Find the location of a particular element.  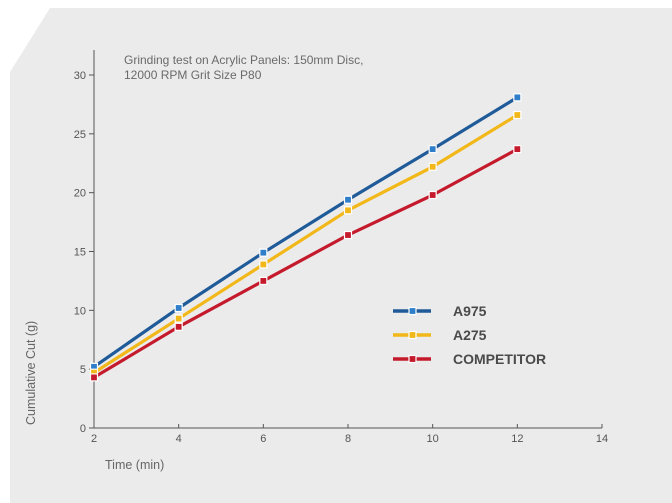

x-axis-title: Time (min) is located at coordinates (134, 465).